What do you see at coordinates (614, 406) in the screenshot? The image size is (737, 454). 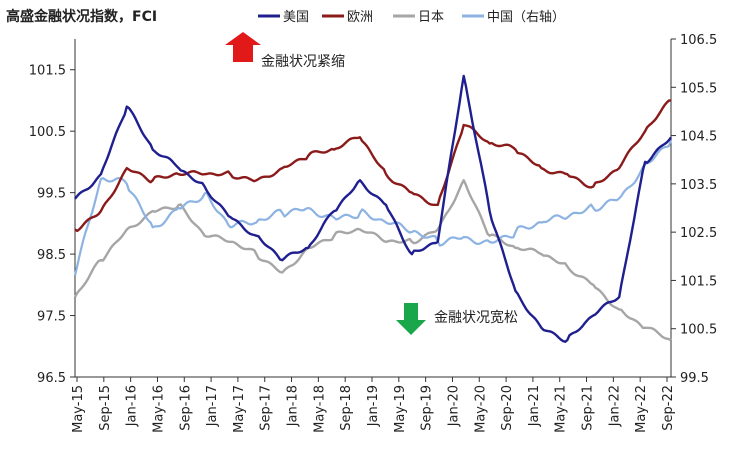 I see `x-tick-label: Jan-22` at bounding box center [614, 406].